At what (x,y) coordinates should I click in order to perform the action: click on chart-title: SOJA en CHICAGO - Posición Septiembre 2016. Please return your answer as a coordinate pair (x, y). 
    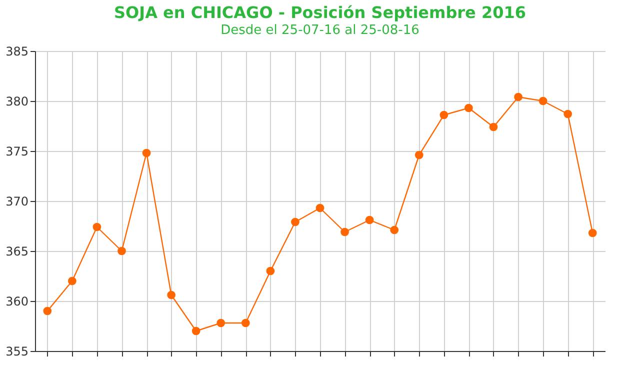
    Looking at the image, I should click on (320, 12).